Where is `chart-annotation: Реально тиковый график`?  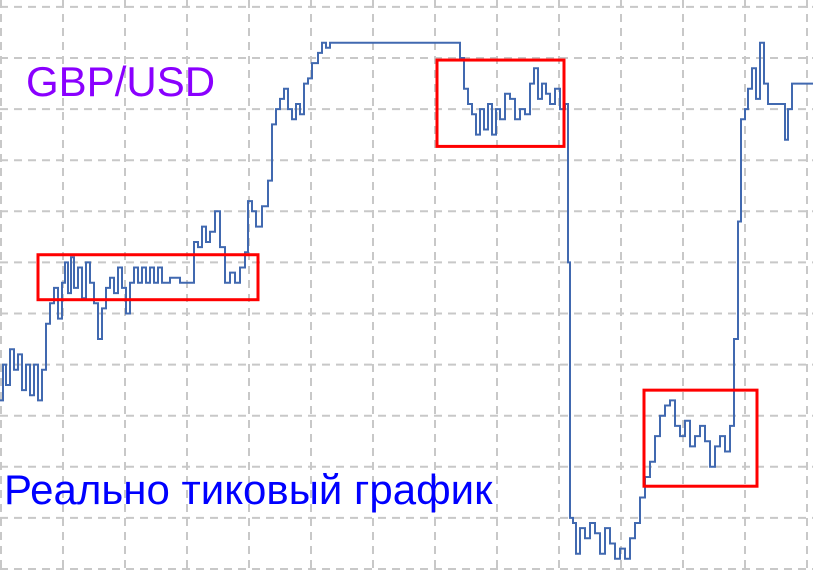
chart-annotation: Реально тиковый график is located at coordinates (248, 489).